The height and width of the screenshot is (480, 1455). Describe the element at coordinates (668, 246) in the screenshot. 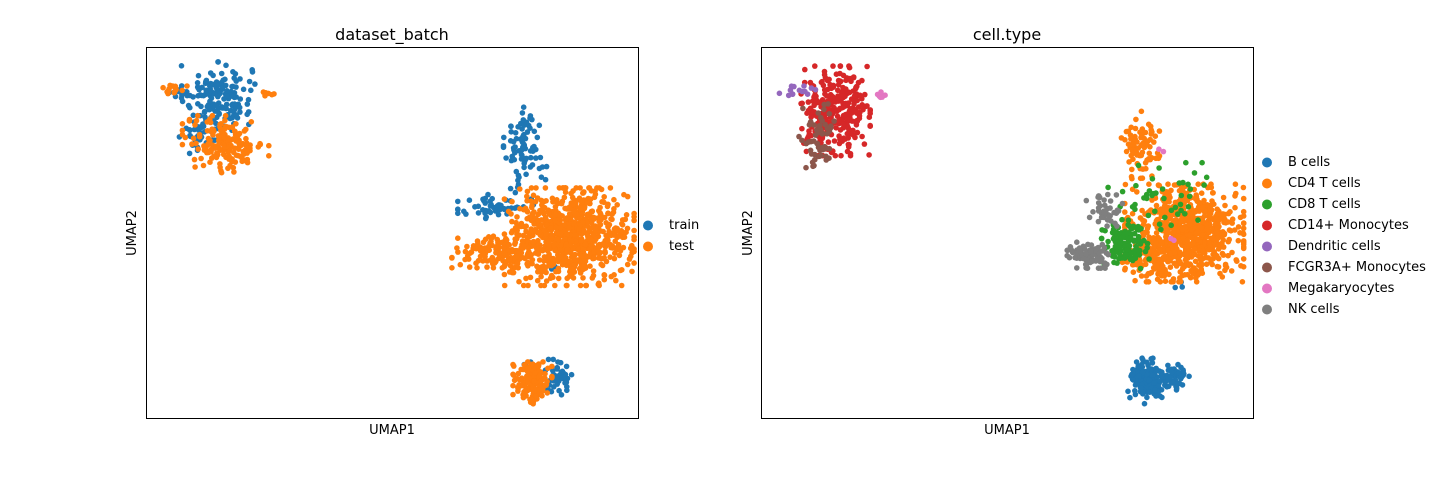

I see `legend-item: test` at that location.